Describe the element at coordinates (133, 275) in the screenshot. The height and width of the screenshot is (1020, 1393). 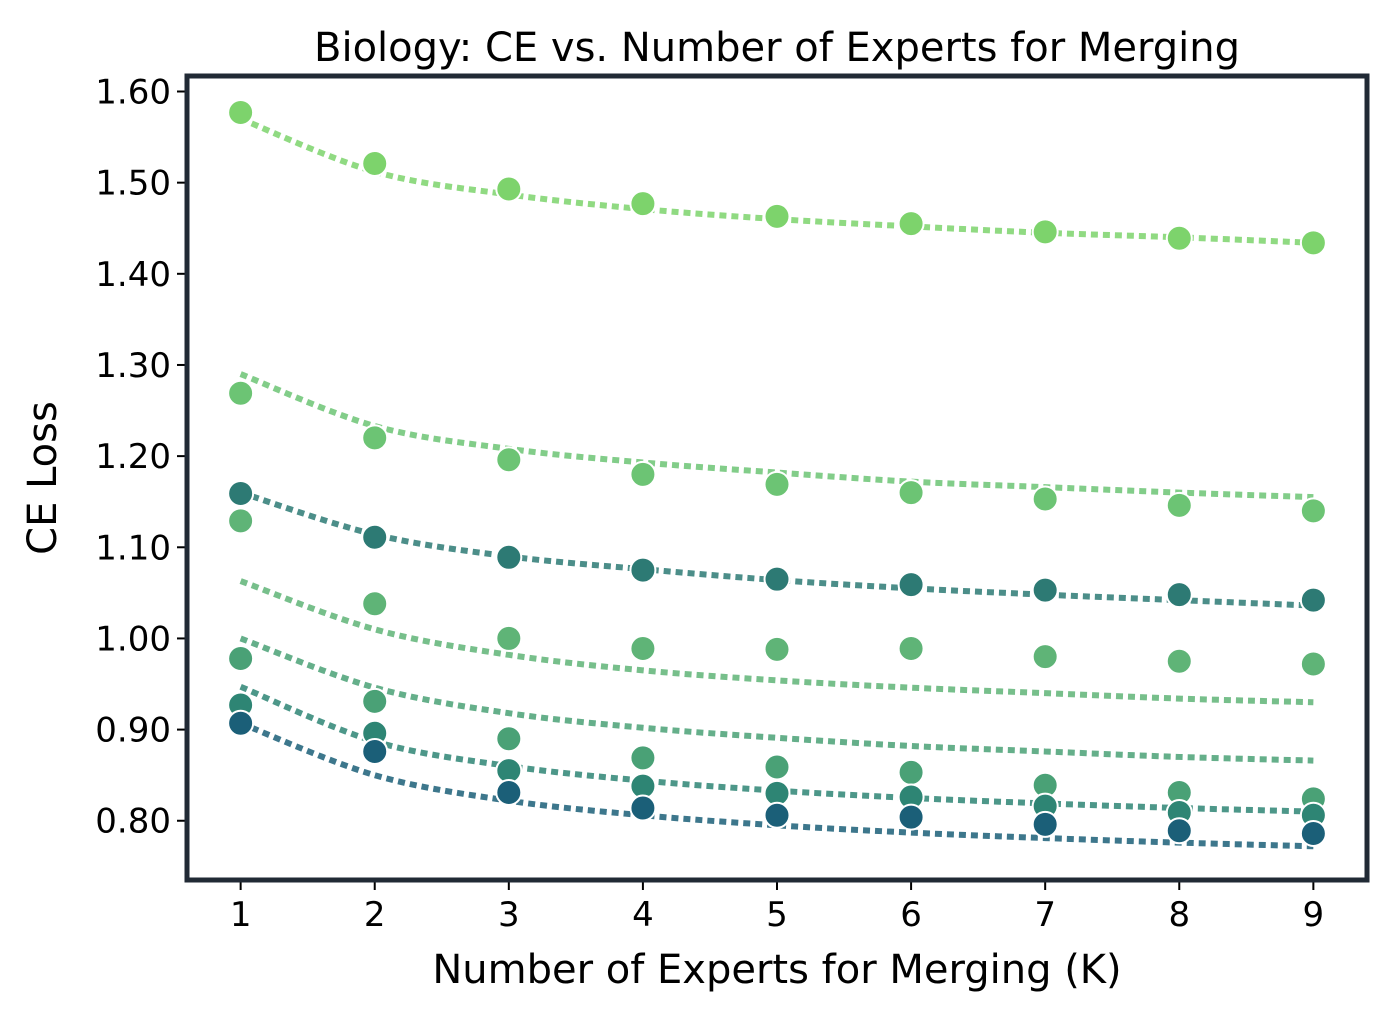
I see `y-tick-label: 1.40` at that location.